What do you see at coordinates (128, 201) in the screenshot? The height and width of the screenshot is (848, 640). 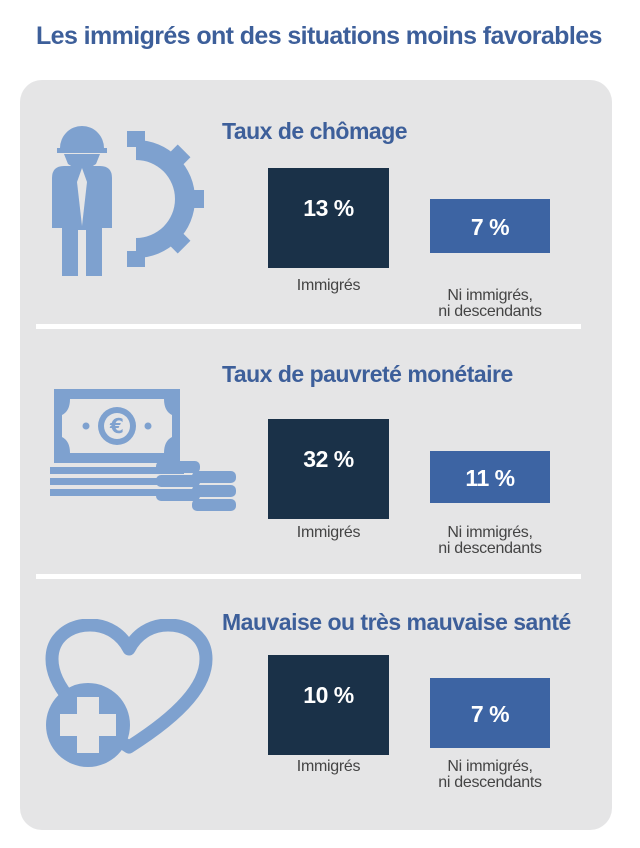 I see `worker-gear-icon` at bounding box center [128, 201].